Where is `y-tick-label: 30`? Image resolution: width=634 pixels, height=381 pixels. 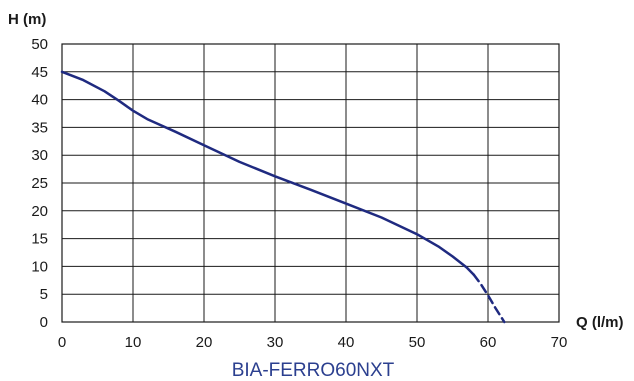 y-tick-label: 30 is located at coordinates (39, 155).